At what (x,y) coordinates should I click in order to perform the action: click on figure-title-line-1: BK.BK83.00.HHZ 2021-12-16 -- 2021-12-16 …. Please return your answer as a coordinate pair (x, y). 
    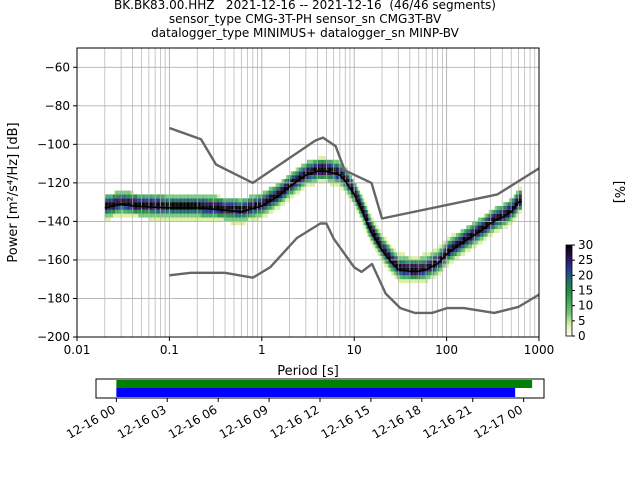
    Looking at the image, I should click on (305, 6).